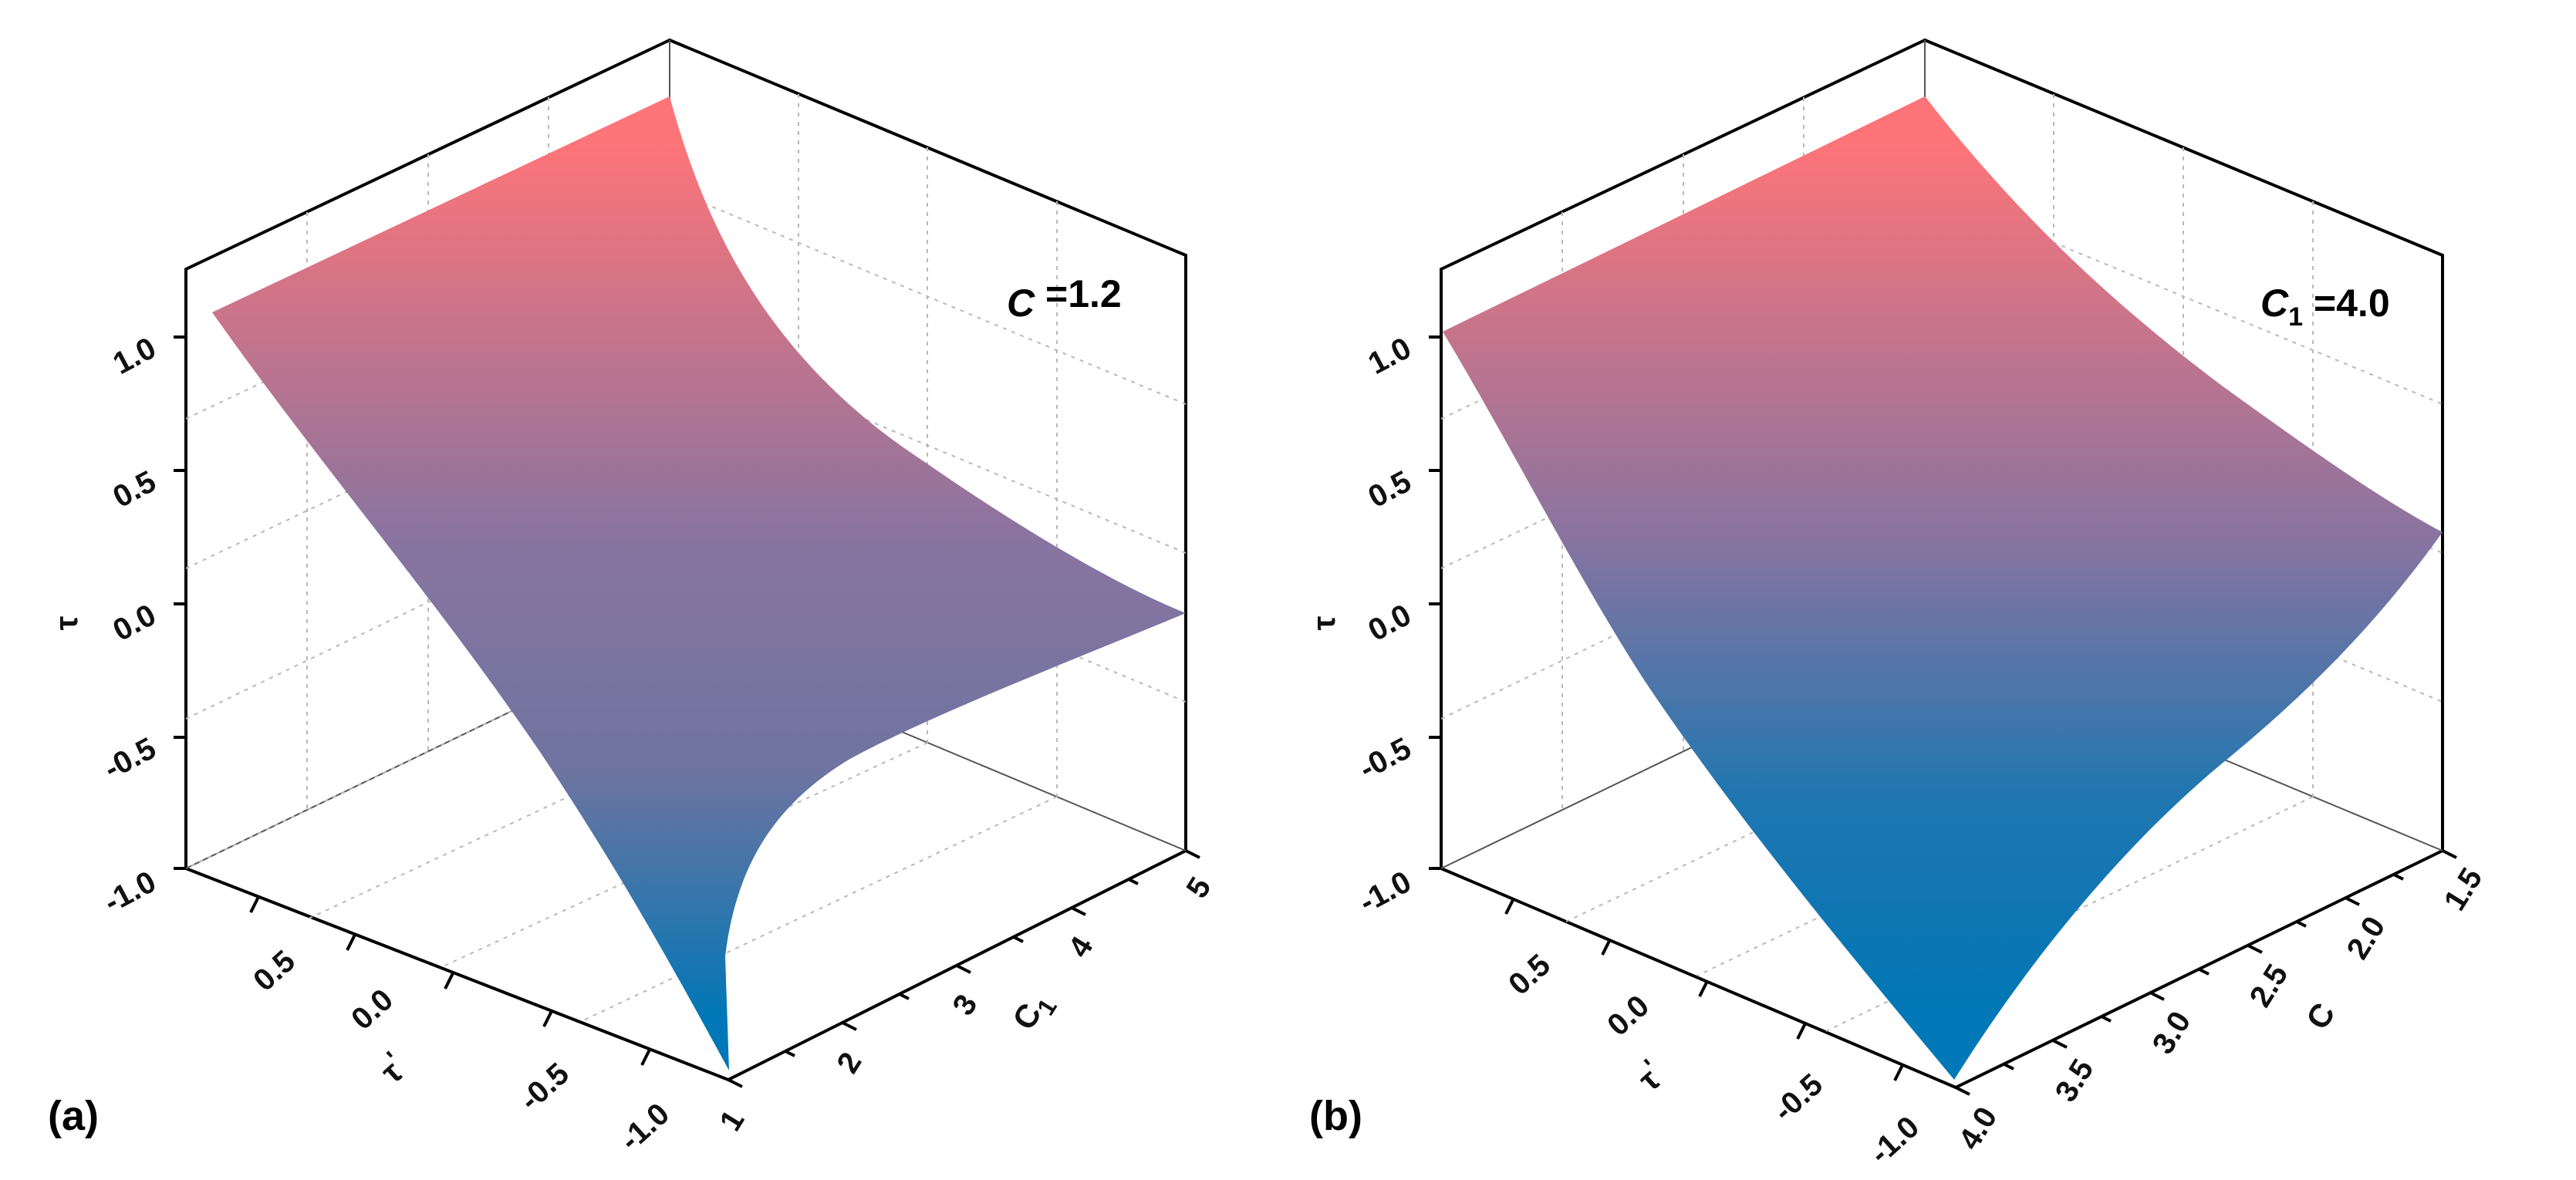 The width and height of the screenshot is (2576, 1180). I want to click on y-tick-label: 1, so click(732, 1120).